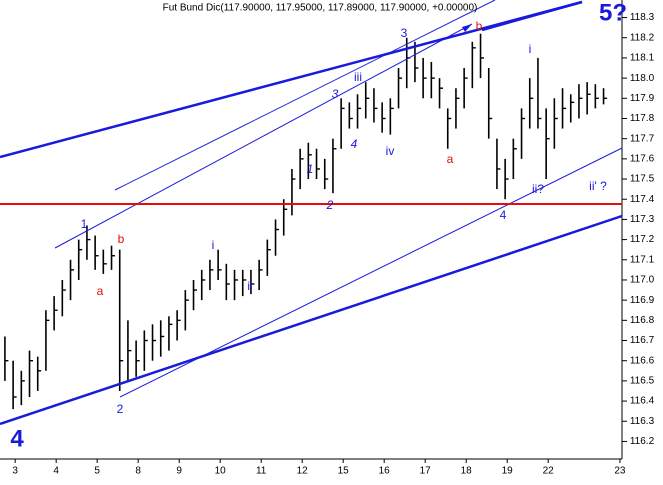  Describe the element at coordinates (642, 58) in the screenshot. I see `y-tick-label: 118.1` at that location.